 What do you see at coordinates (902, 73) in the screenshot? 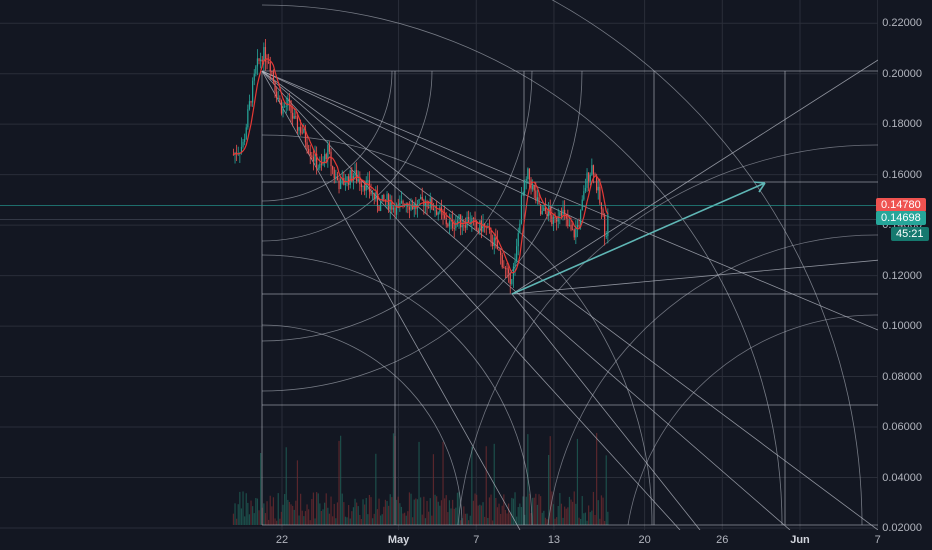
I see `price-tick-label: 0.20000` at bounding box center [902, 73].